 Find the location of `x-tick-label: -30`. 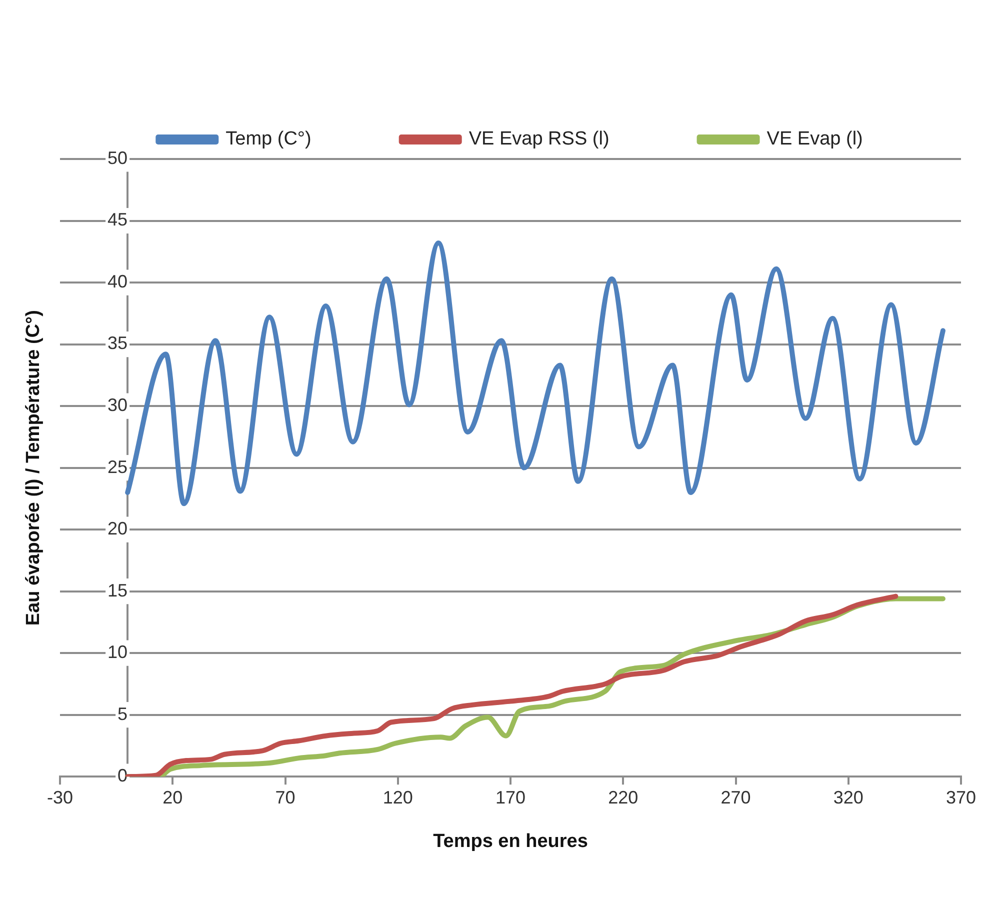

x-tick-label: -30 is located at coordinates (60, 797).